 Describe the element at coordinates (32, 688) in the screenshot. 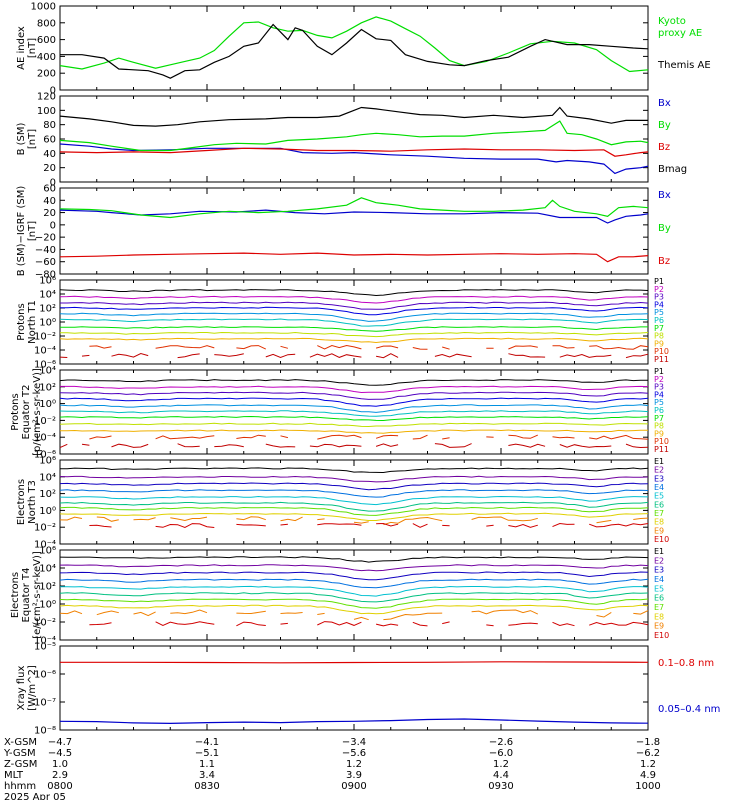

I see `y-axis-title: [W/m^2]` at that location.